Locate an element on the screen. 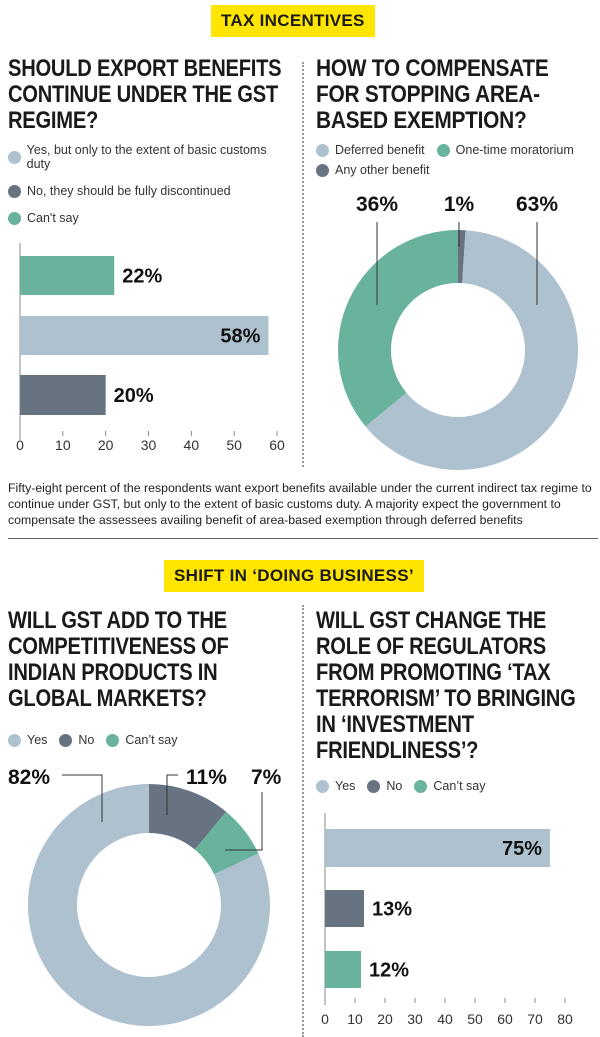 This screenshot has height=1037, width=600. chart3-value-label: 11% is located at coordinates (206, 777).